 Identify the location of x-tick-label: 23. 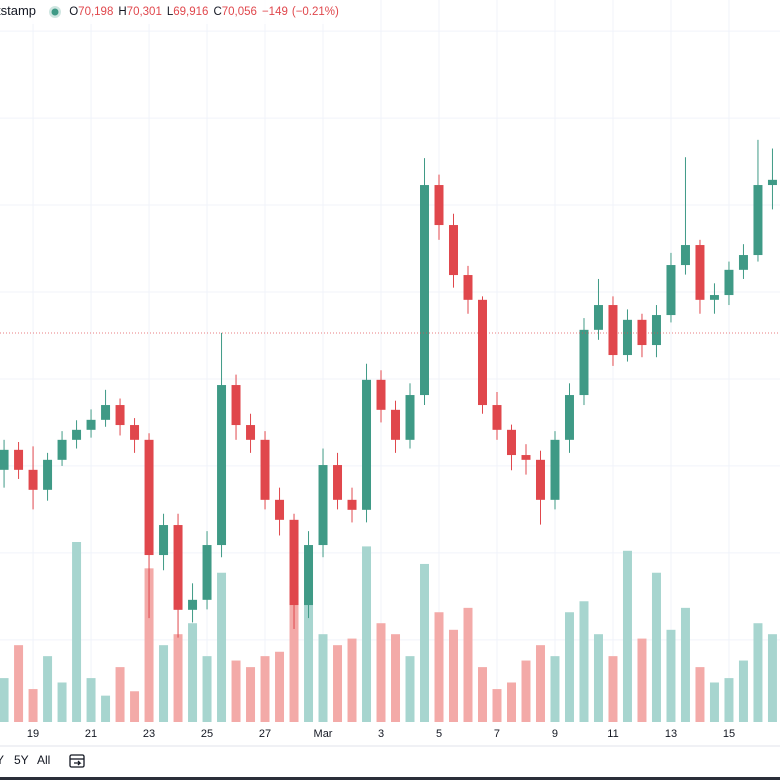
(149, 734).